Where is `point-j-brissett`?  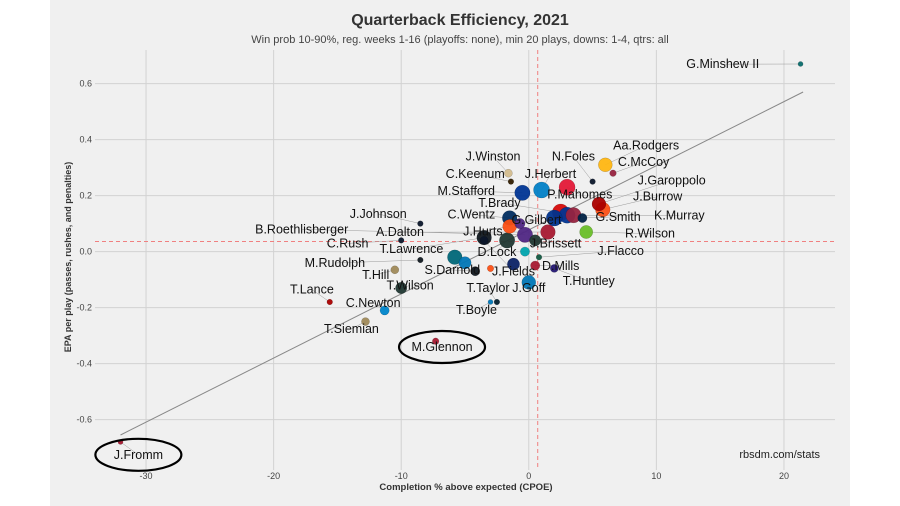 point-j-brissett is located at coordinates (535, 240).